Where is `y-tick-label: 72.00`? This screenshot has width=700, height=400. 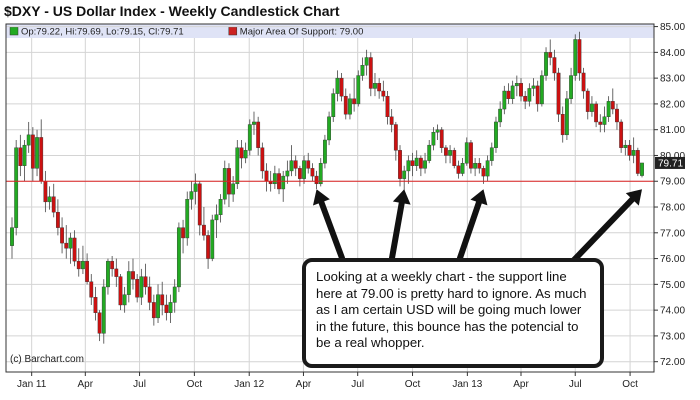 y-tick-label: 72.00 is located at coordinates (672, 362).